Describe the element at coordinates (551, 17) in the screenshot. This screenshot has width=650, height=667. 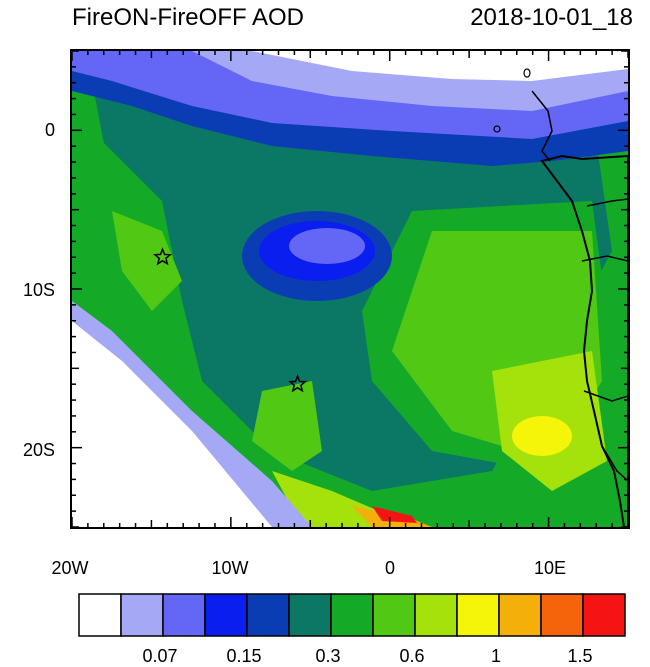
I see `map-timestamp: 2018-10-01_18` at that location.